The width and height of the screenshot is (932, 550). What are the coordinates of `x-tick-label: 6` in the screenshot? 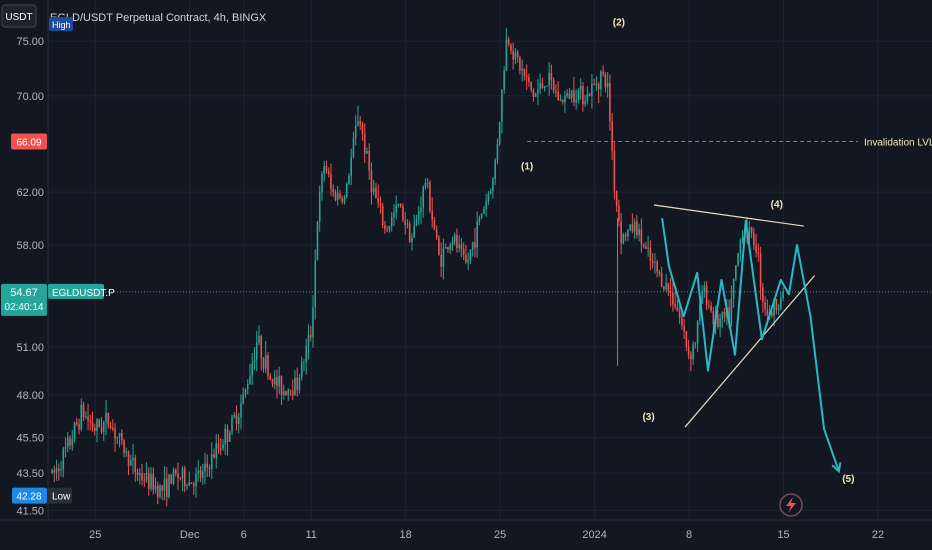 It's located at (244, 535).